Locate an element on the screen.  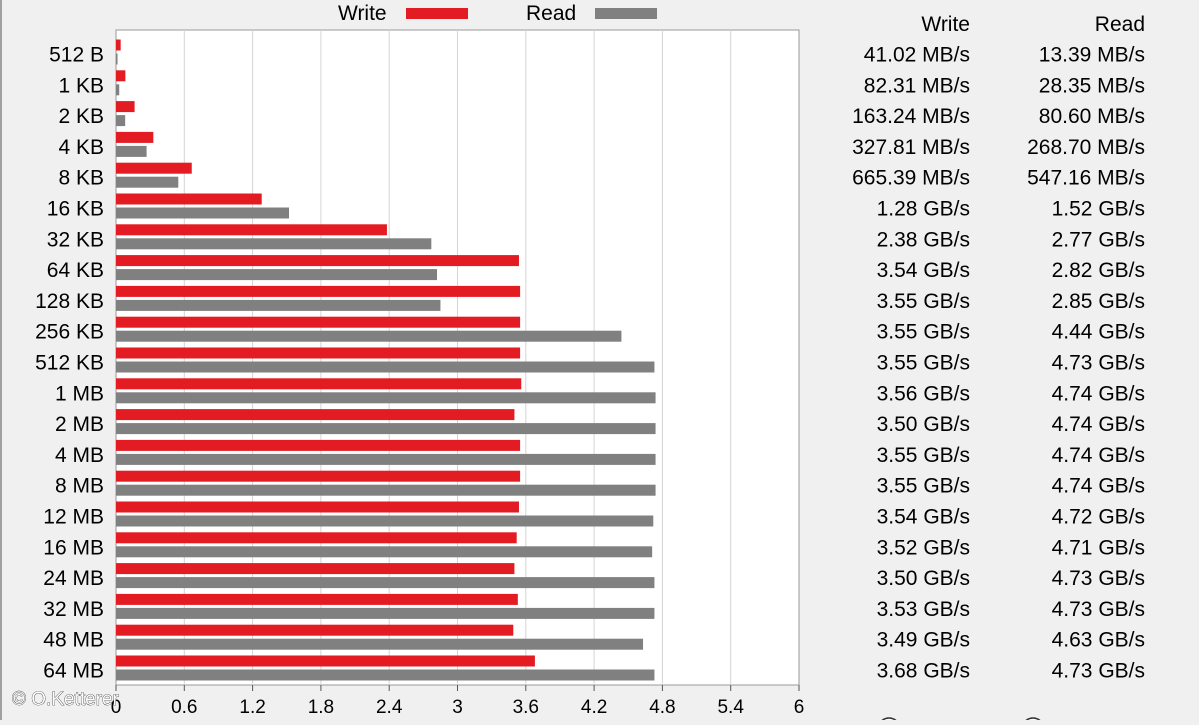
category-label: 2 MB is located at coordinates (79, 424).